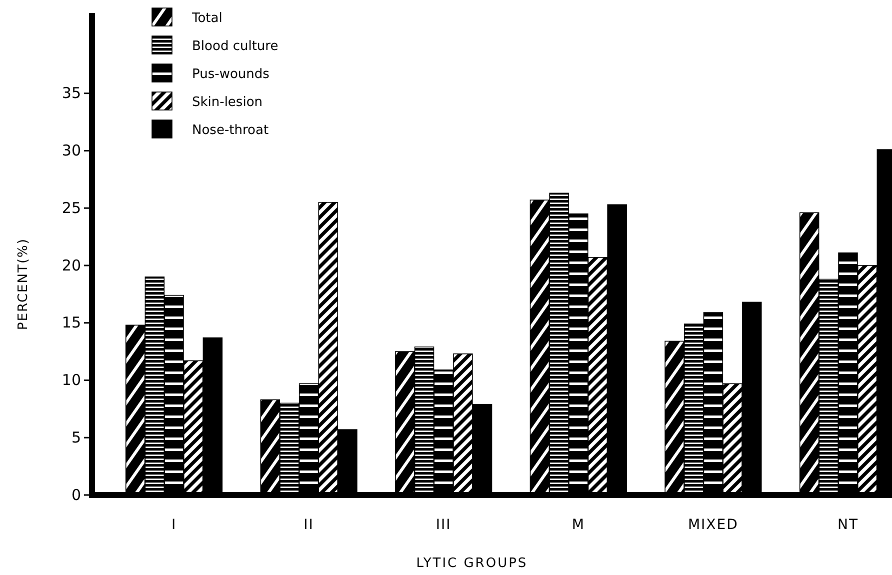  I want to click on x-tick-label: I, so click(174, 524).